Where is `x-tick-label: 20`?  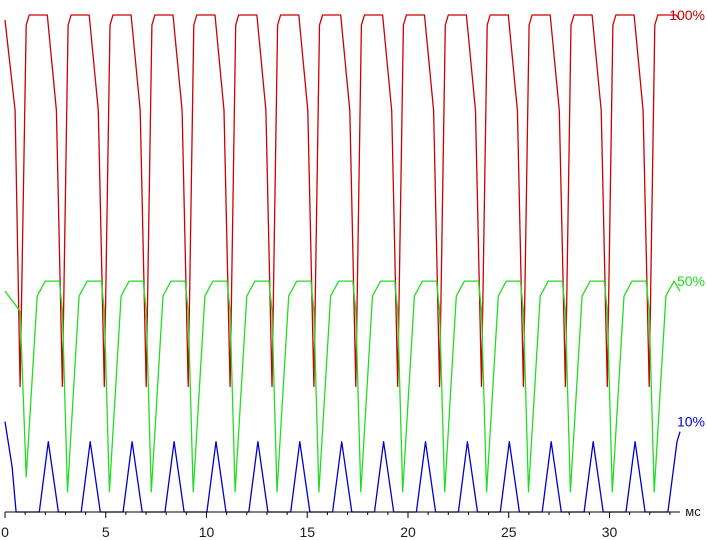 x-tick-label: 20 is located at coordinates (408, 532).